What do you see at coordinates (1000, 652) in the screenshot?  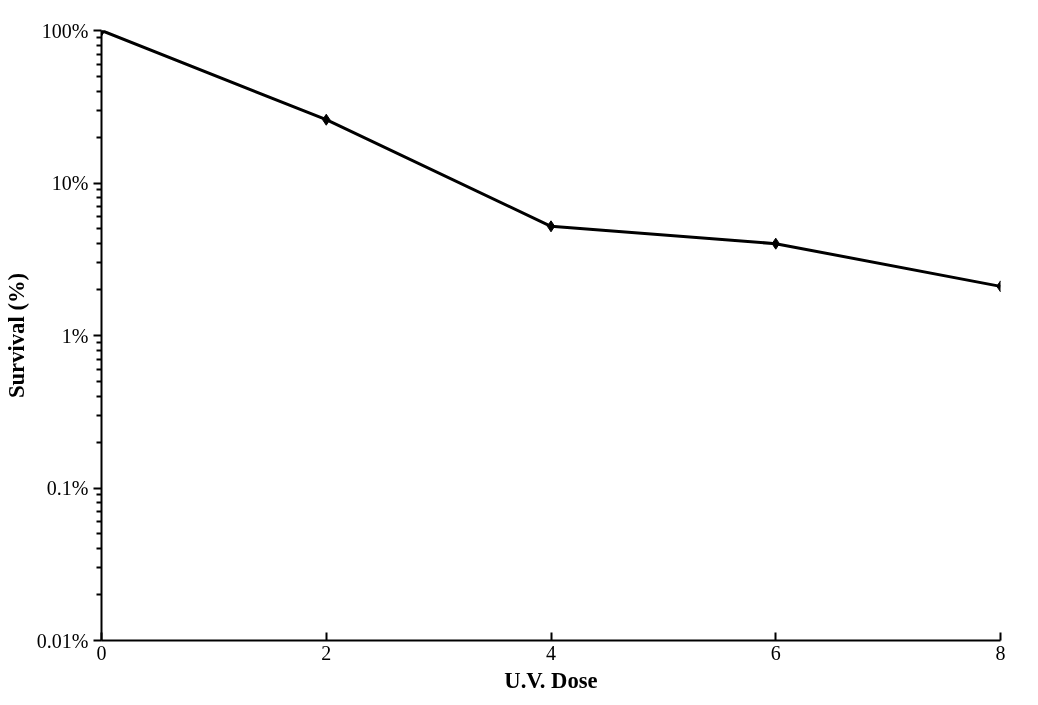 I see `x-tick-label: 8` at bounding box center [1000, 652].